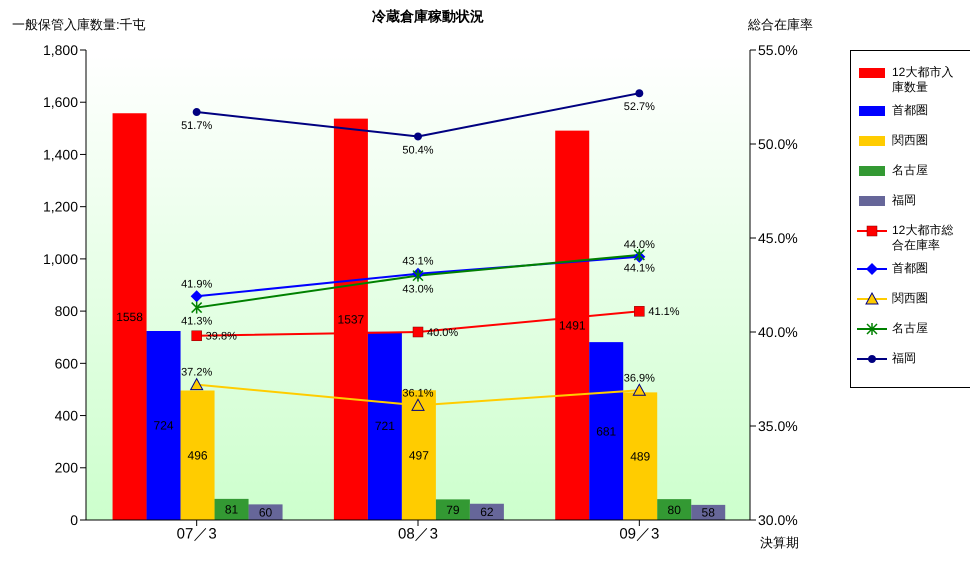  Describe the element at coordinates (196, 534) in the screenshot. I see `x-tick-label: 07／3` at that location.